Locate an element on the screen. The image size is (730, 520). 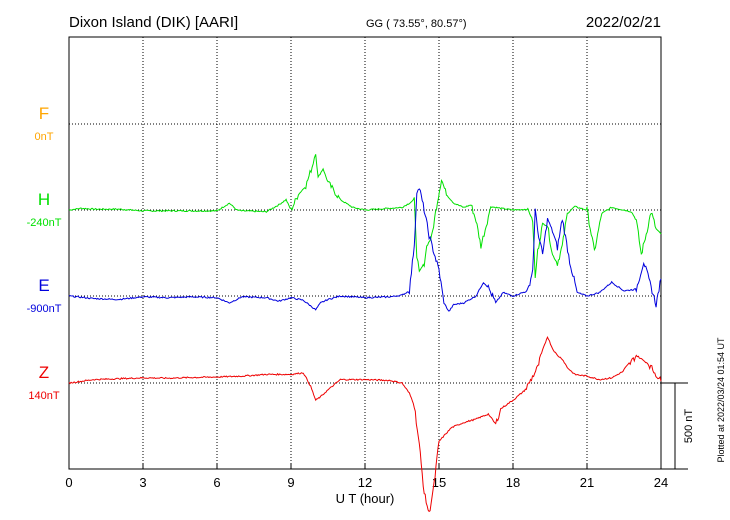
series-labels: F 0nT H -240nT E -900nT Z 140nT is located at coordinates (44, 253).